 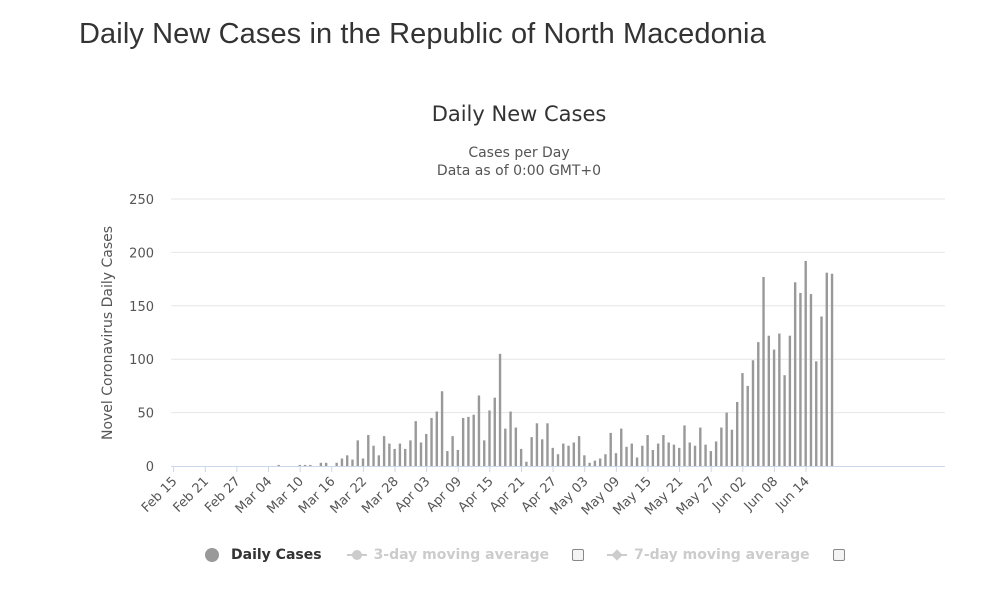 I want to click on line-circle-marker-icon, so click(x=356, y=555).